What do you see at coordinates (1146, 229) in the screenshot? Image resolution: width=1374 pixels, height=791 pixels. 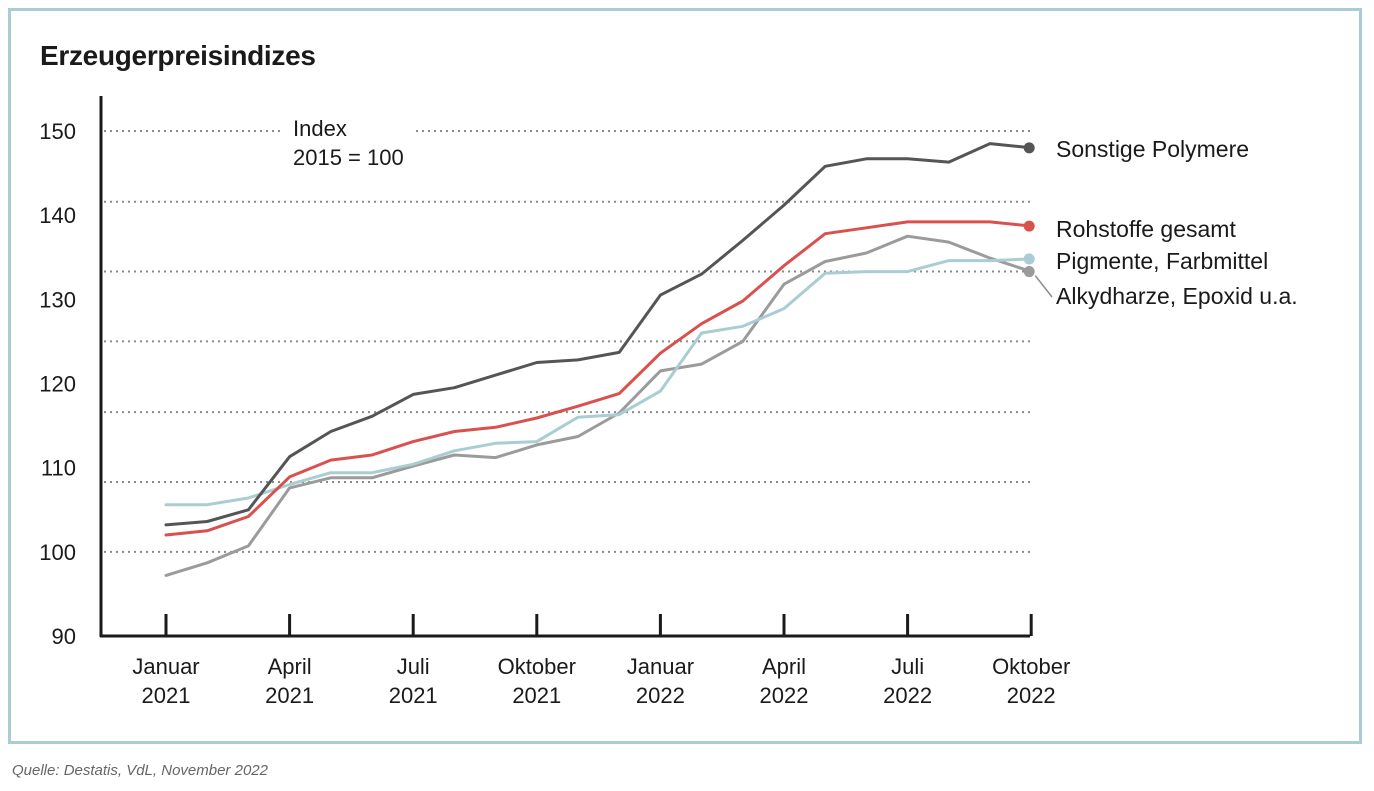 I see `legend-label: Rohstoffe gesamt` at bounding box center [1146, 229].